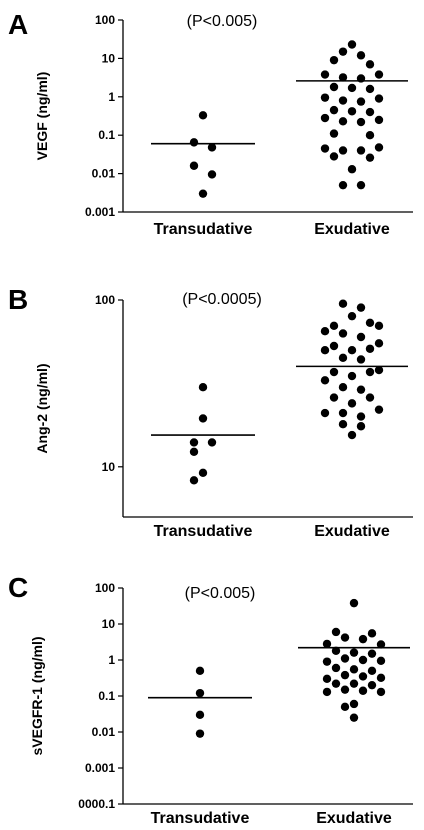  What do you see at coordinates (222, 21) in the screenshot?
I see `p-value-annotation: (P<0.005)` at bounding box center [222, 21].